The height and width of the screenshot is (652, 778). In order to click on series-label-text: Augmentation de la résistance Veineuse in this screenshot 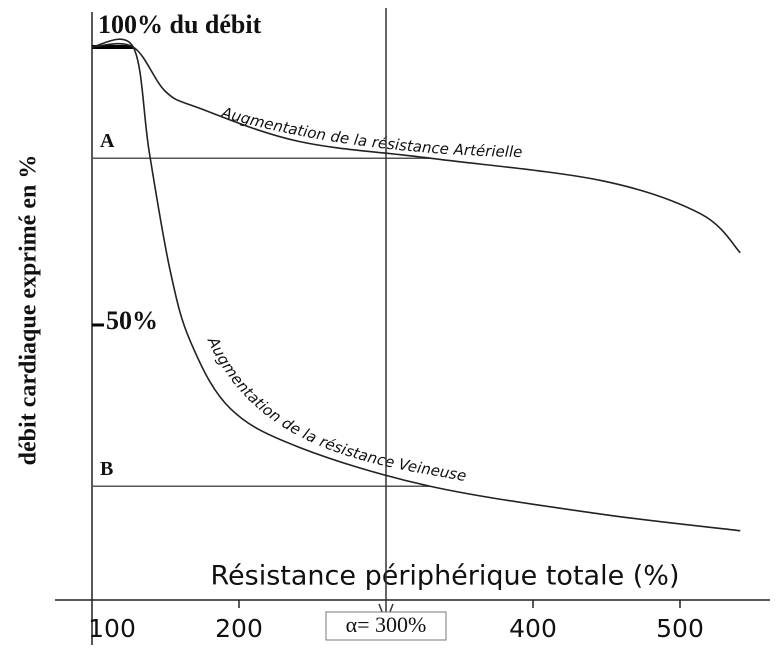, I will do `click(336, 409)`.